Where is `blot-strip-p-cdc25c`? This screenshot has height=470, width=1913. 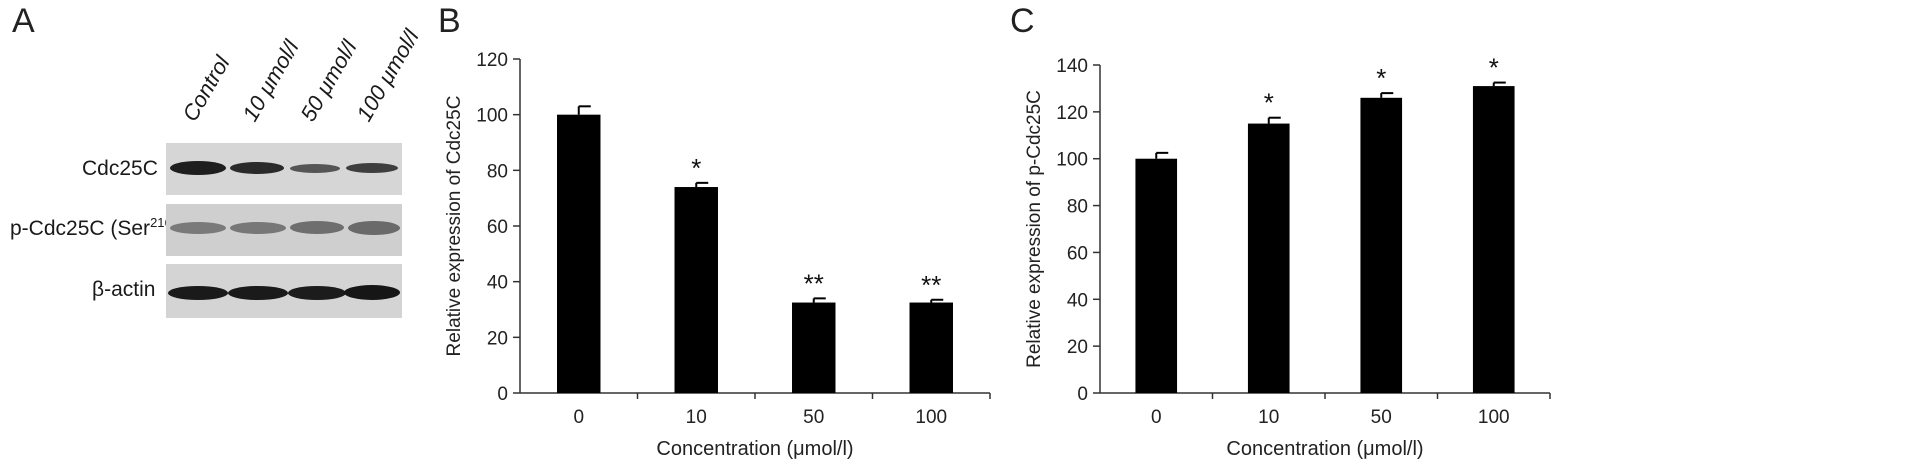
blot-strip-p-cdc25c is located at coordinates (284, 230).